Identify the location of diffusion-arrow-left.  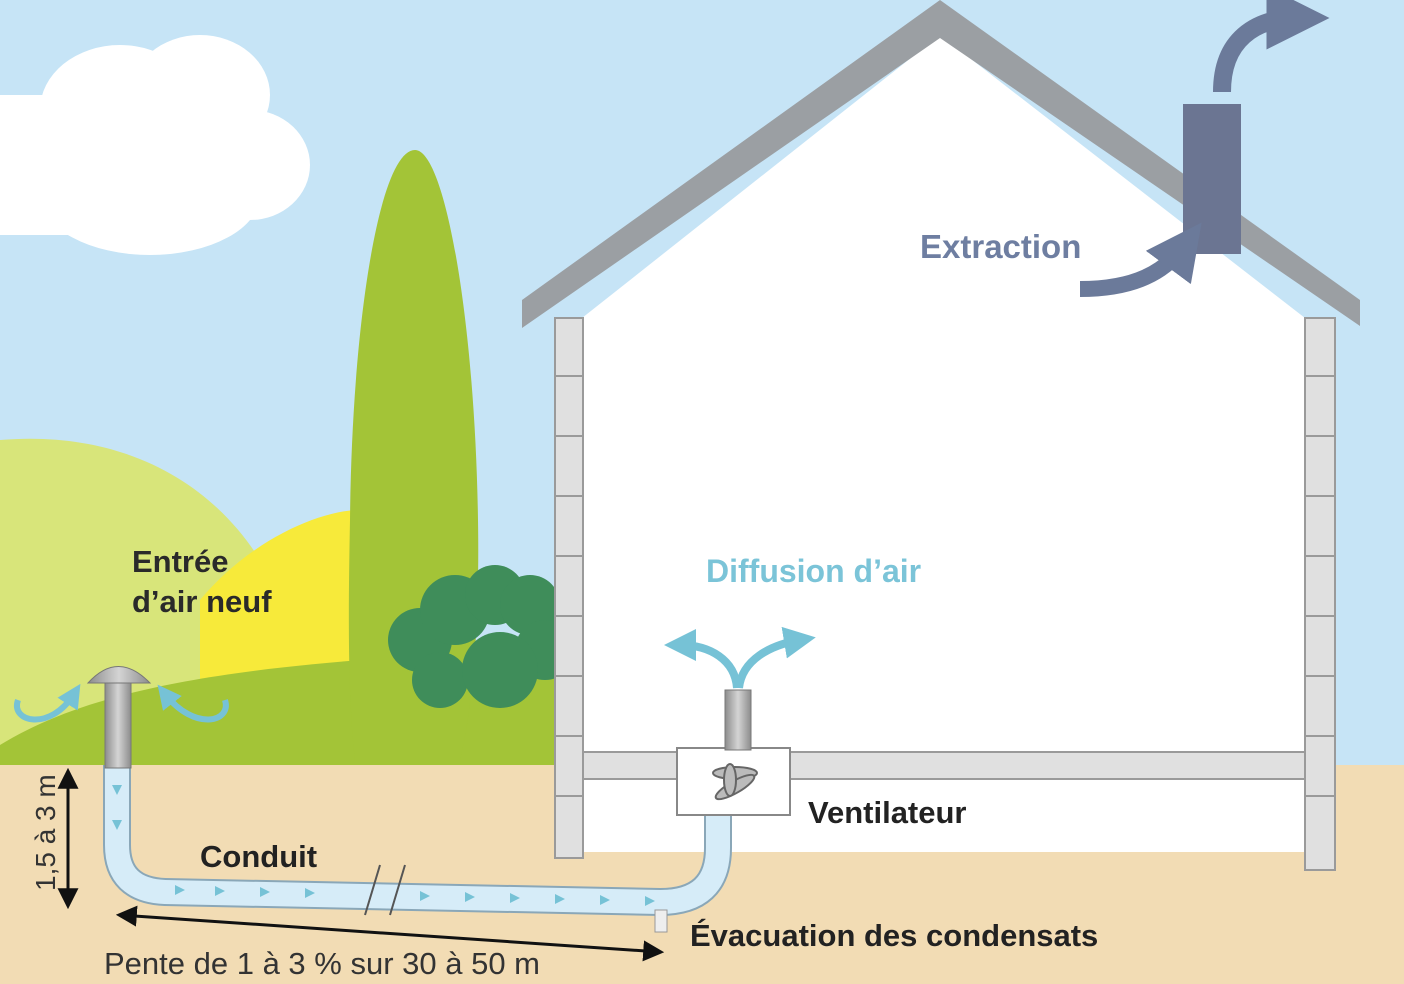
(702, 659).